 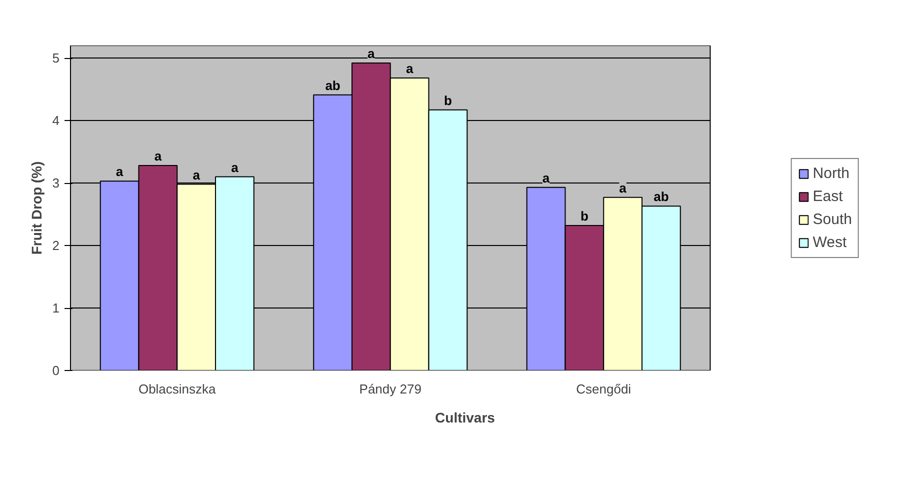 What do you see at coordinates (831, 173) in the screenshot?
I see `legend-label: North` at bounding box center [831, 173].